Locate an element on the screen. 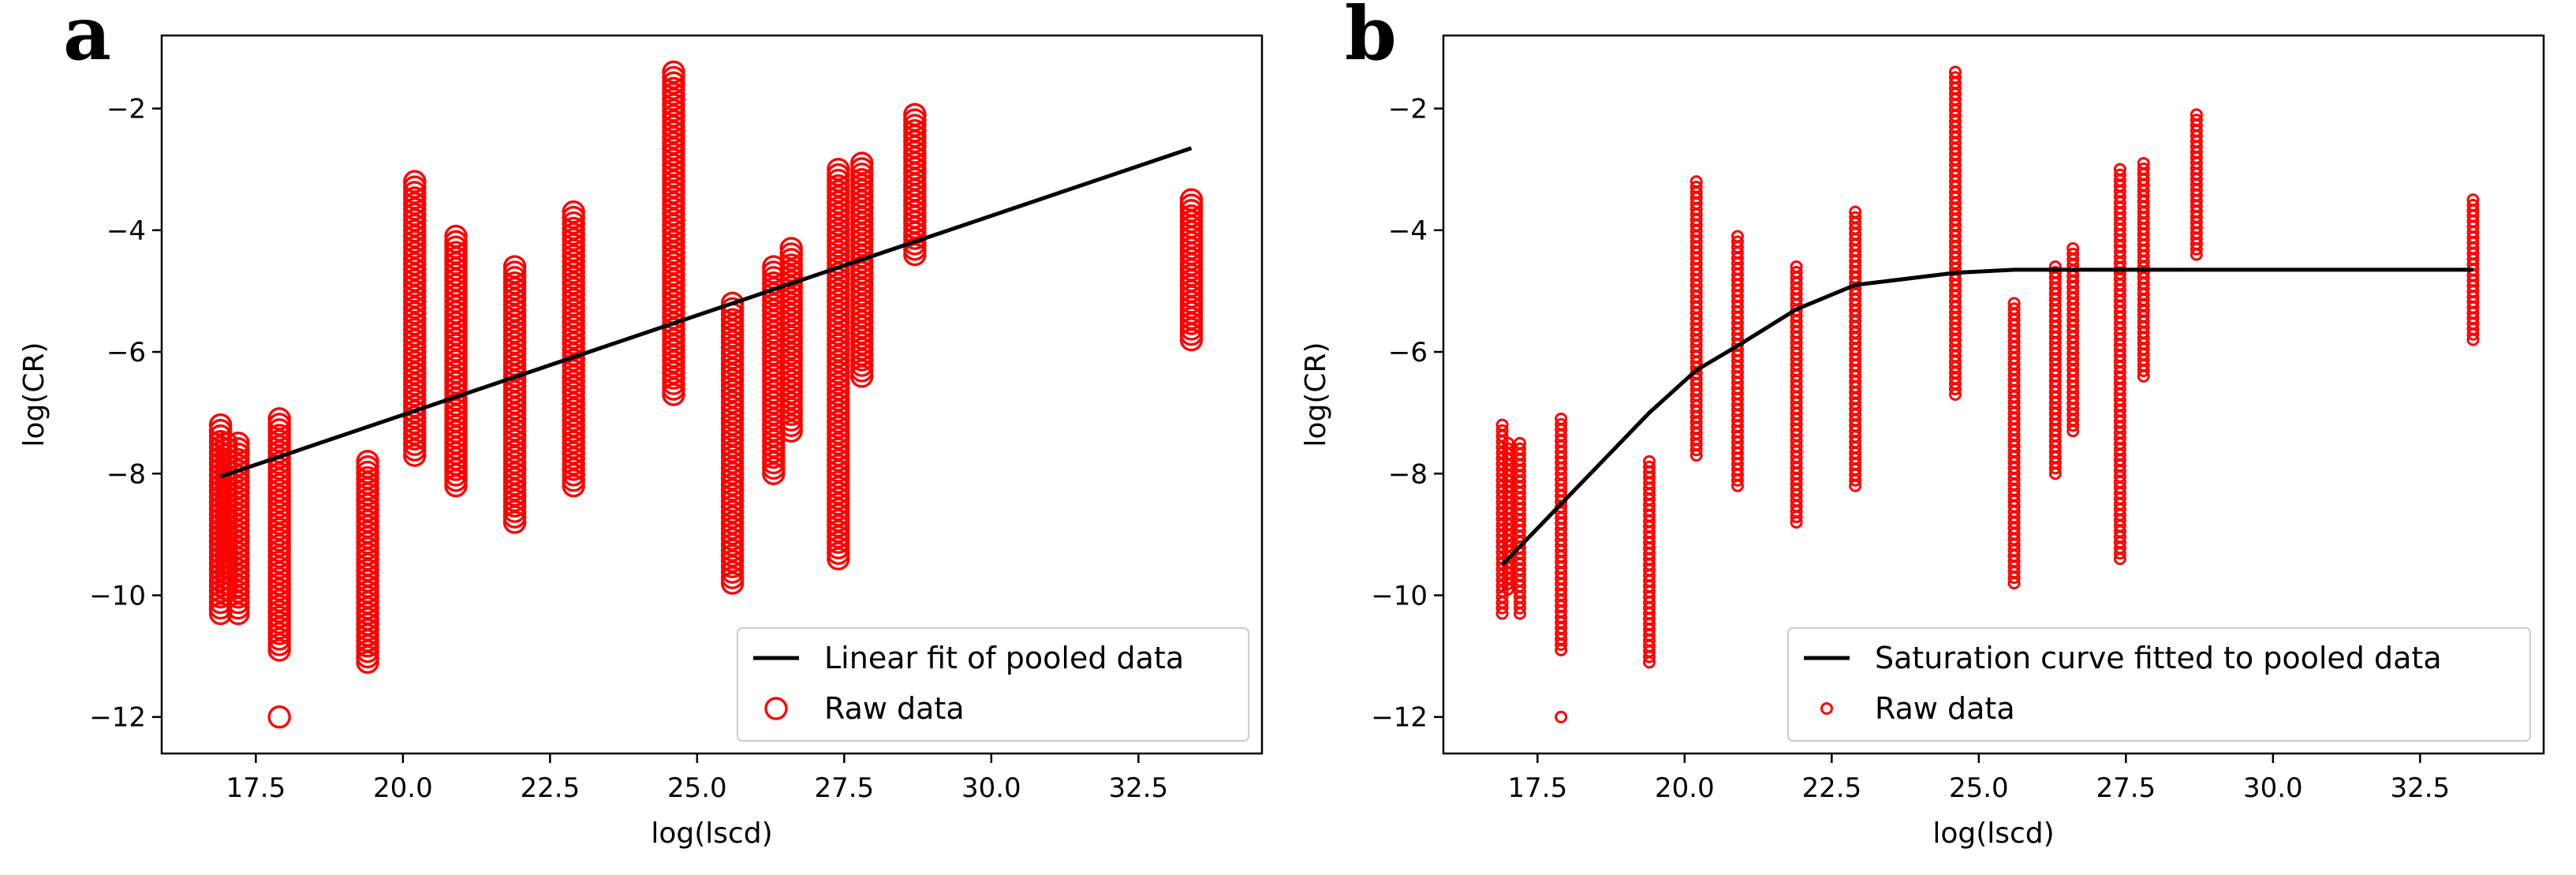 The height and width of the screenshot is (875, 2576). fit-line is located at coordinates (1986, 417).